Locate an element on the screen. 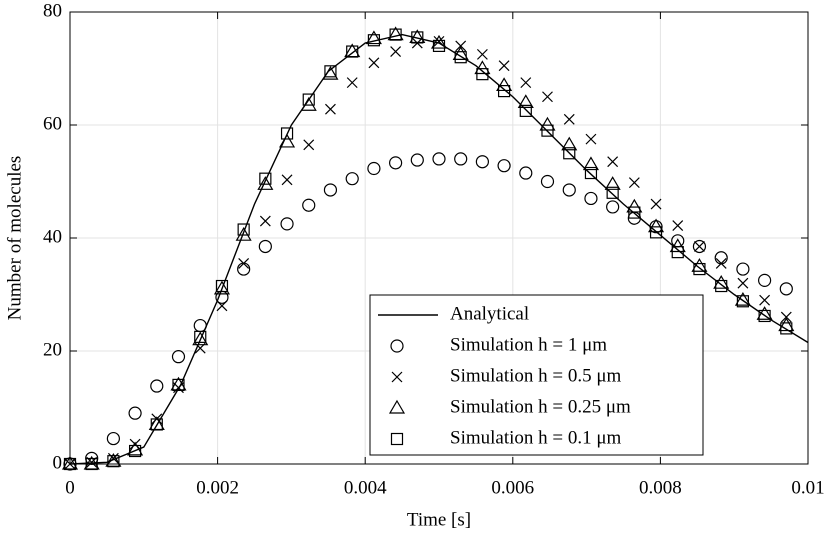 This screenshot has height=538, width=830. x-tick-label: 0.004 is located at coordinates (365, 487).